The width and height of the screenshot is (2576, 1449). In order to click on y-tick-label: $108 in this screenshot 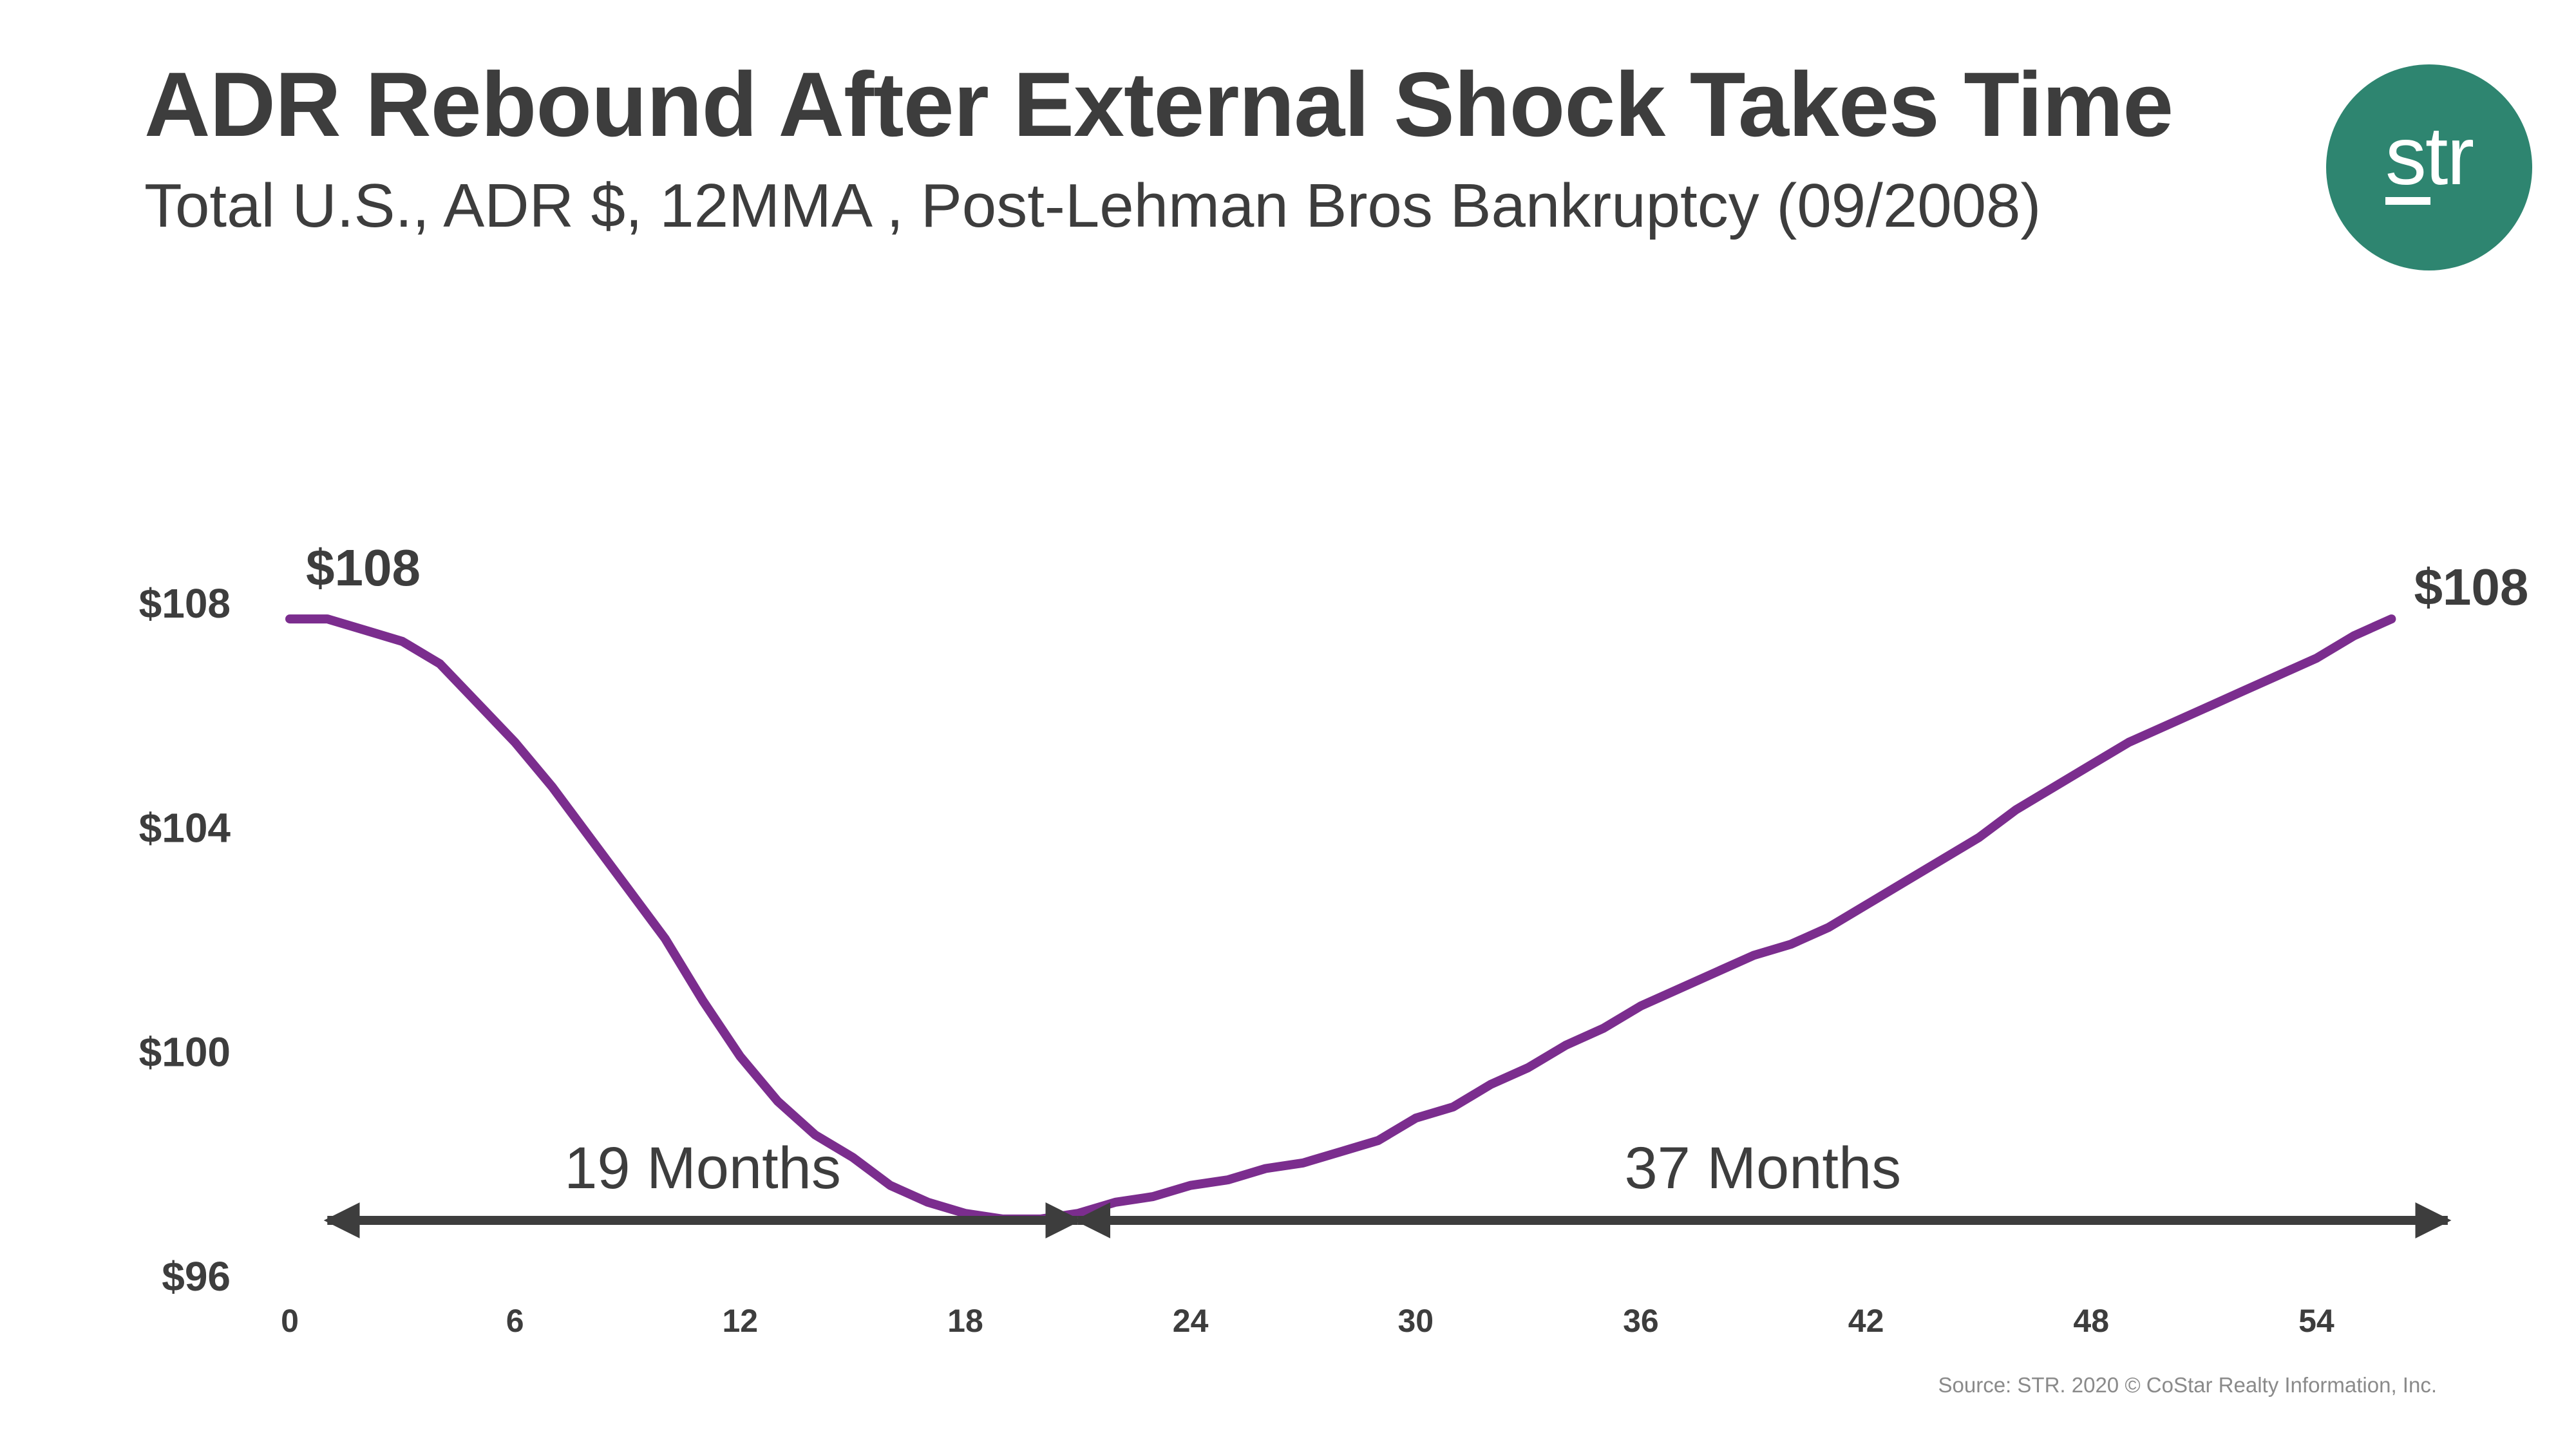, I will do `click(185, 603)`.